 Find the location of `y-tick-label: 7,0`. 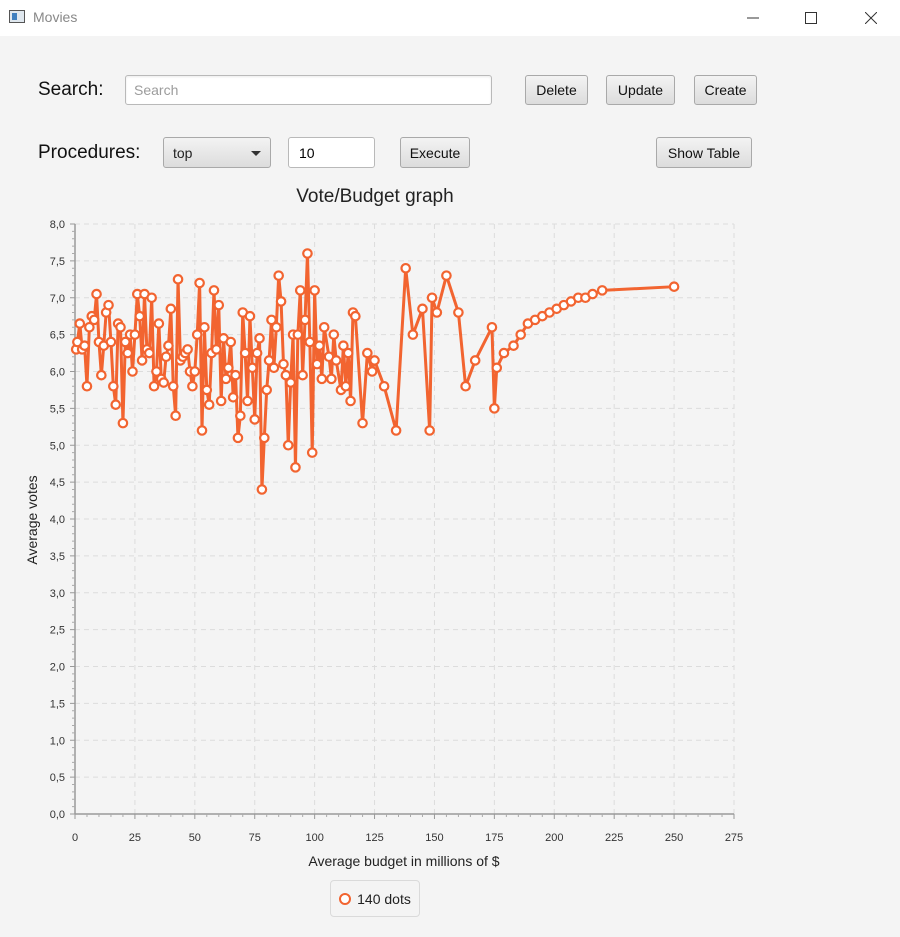

y-tick-label: 7,0 is located at coordinates (57, 299).